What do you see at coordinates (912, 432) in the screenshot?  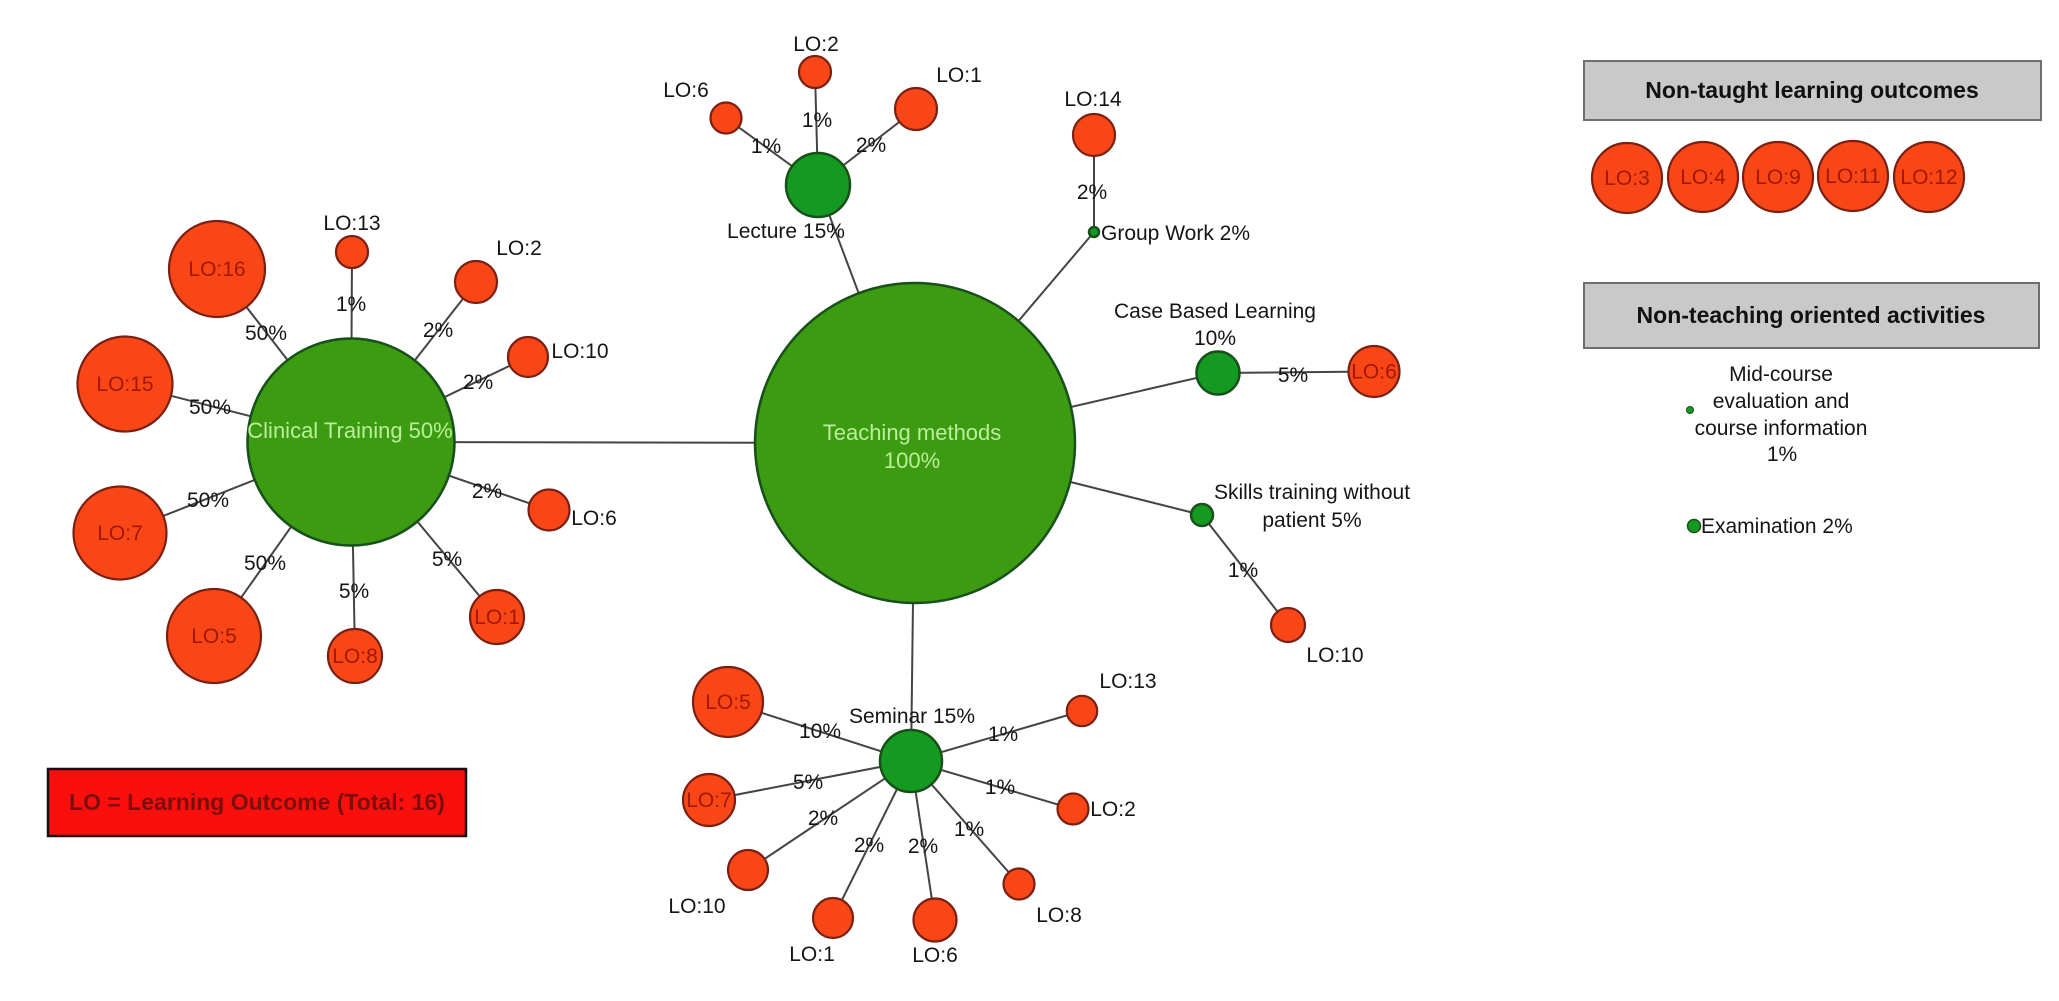 I see `svg-text: Teaching methods` at bounding box center [912, 432].